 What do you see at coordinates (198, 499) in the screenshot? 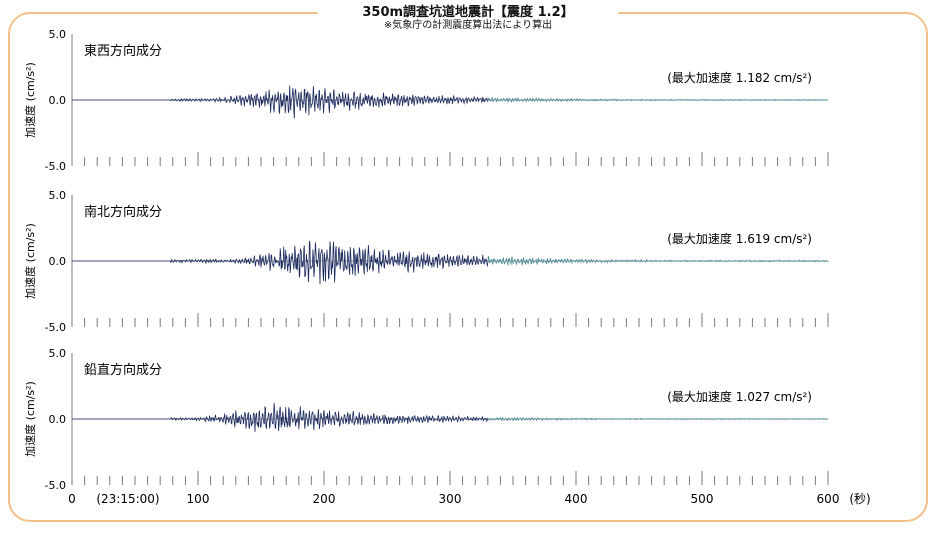
I see `x-tick-label: 100` at bounding box center [198, 499].